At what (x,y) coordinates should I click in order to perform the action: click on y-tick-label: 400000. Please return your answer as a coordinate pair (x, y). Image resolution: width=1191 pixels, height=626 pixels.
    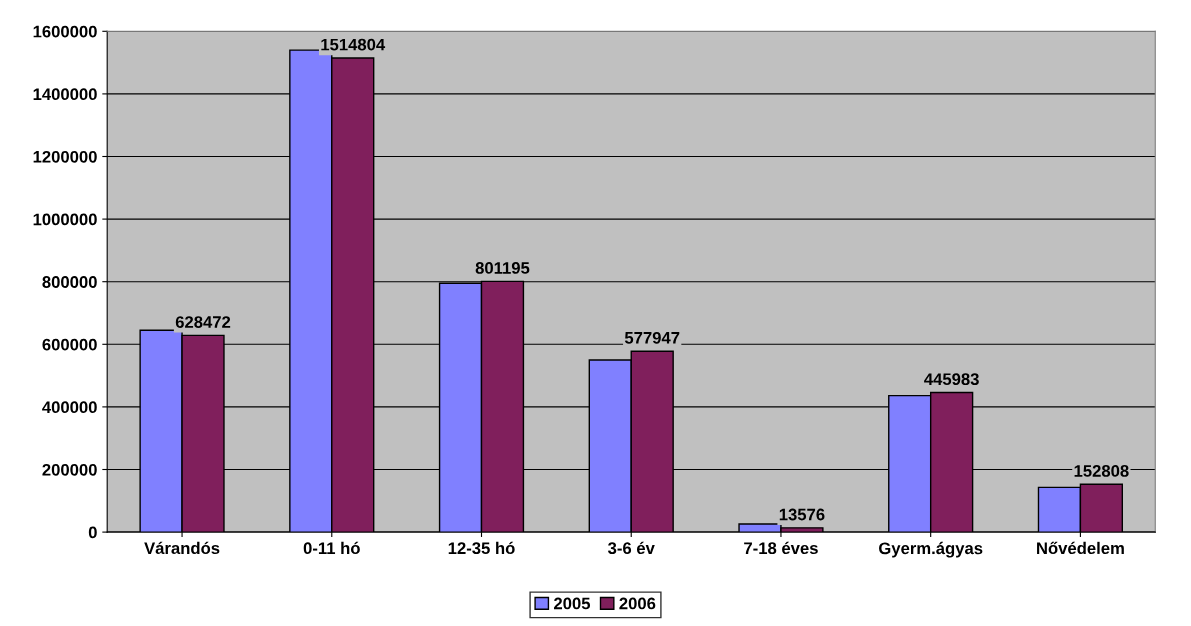
    Looking at the image, I should click on (69, 407).